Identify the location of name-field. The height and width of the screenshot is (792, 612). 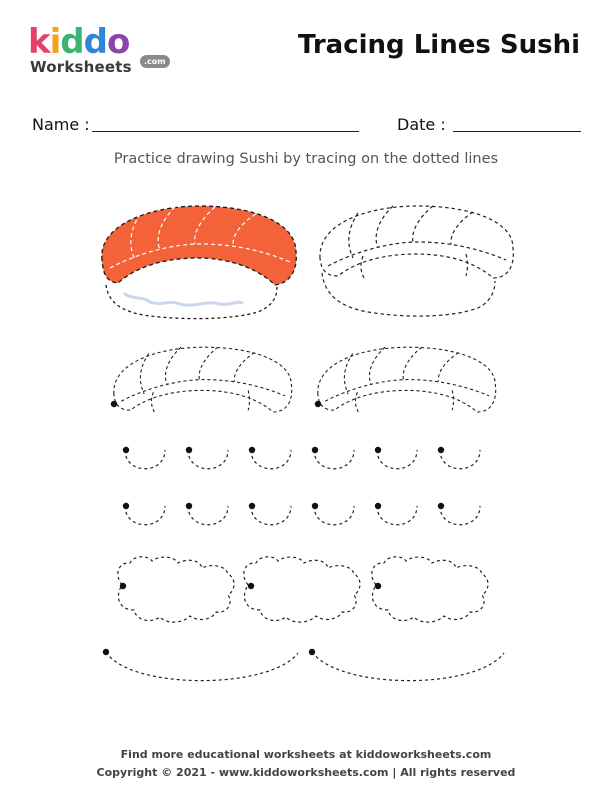
(225, 131).